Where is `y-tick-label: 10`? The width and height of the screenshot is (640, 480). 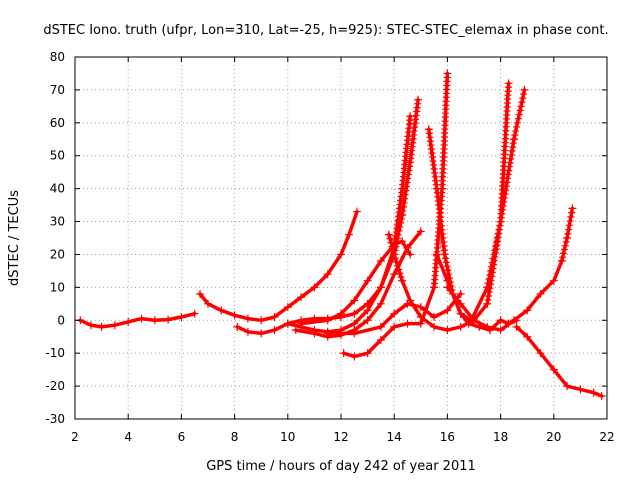 y-tick-label: 10 is located at coordinates (57, 287).